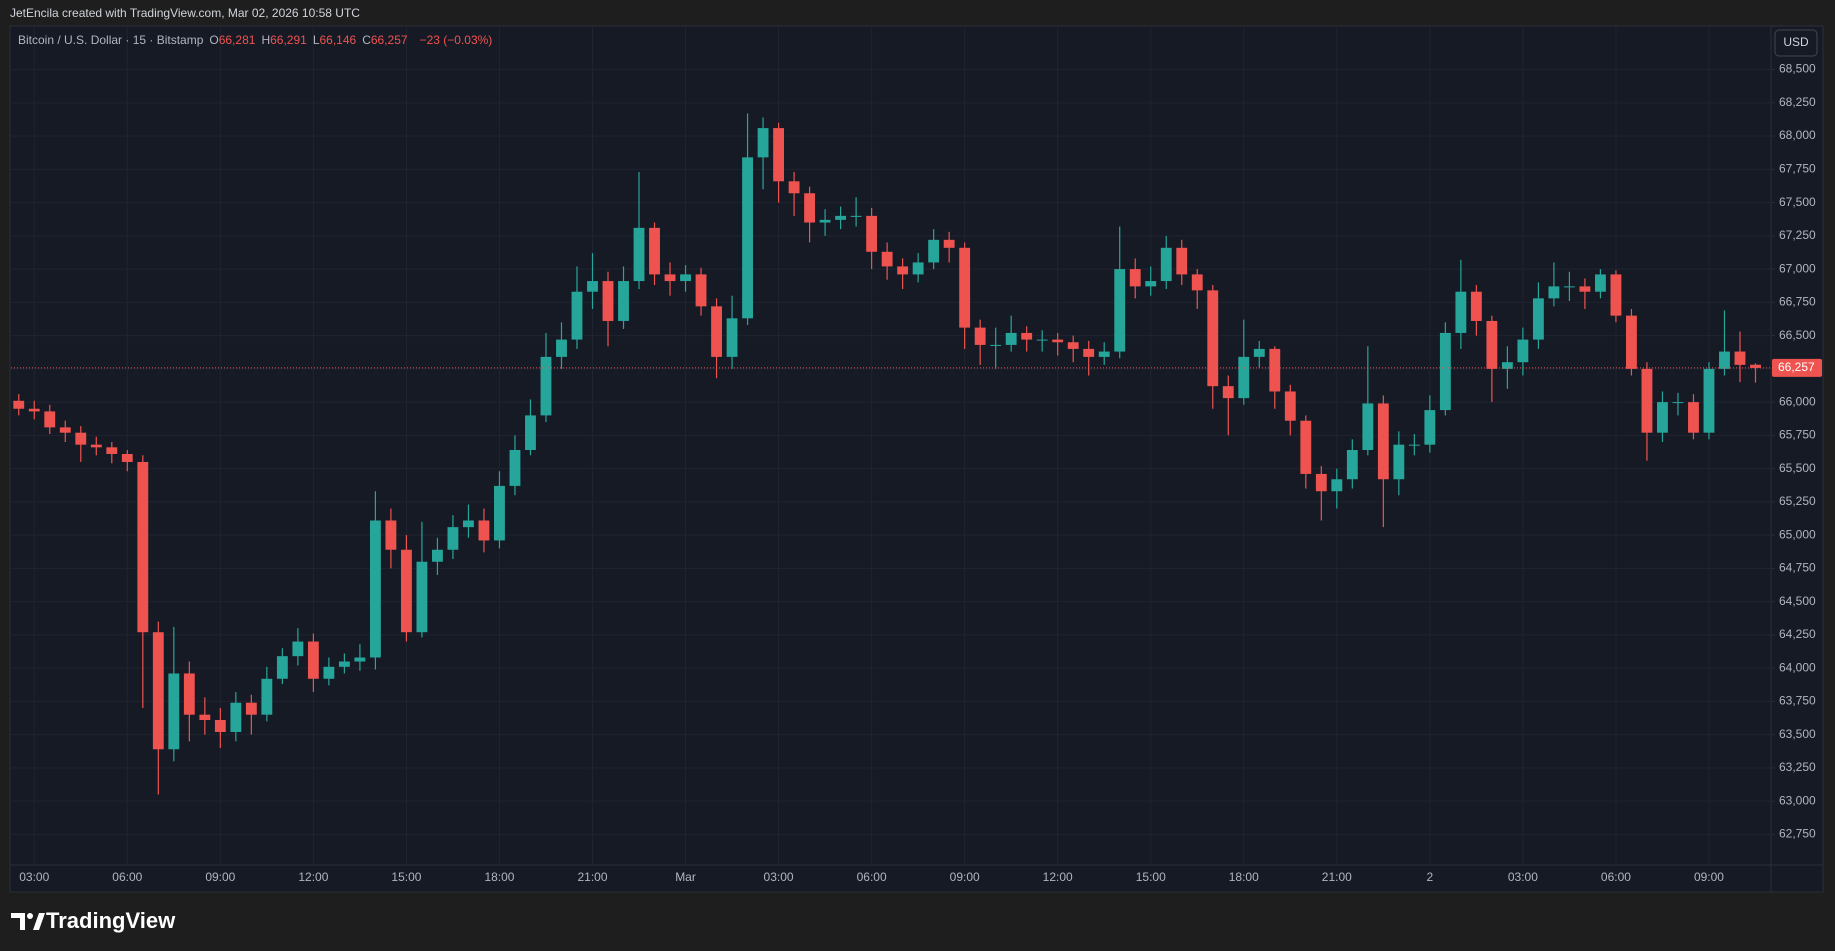  What do you see at coordinates (1797, 435) in the screenshot?
I see `y-tick-label: 65,750` at bounding box center [1797, 435].